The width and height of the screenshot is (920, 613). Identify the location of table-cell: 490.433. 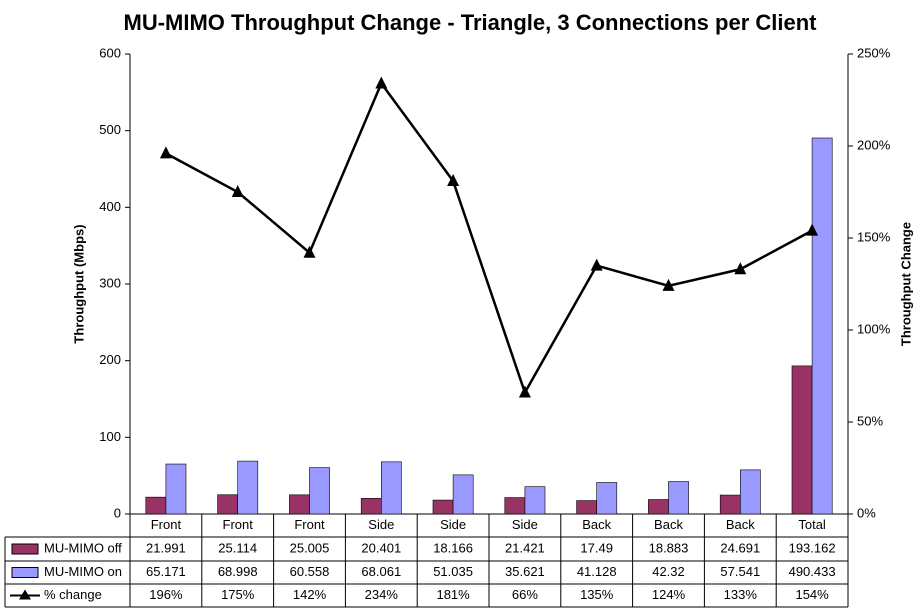
(812, 571).